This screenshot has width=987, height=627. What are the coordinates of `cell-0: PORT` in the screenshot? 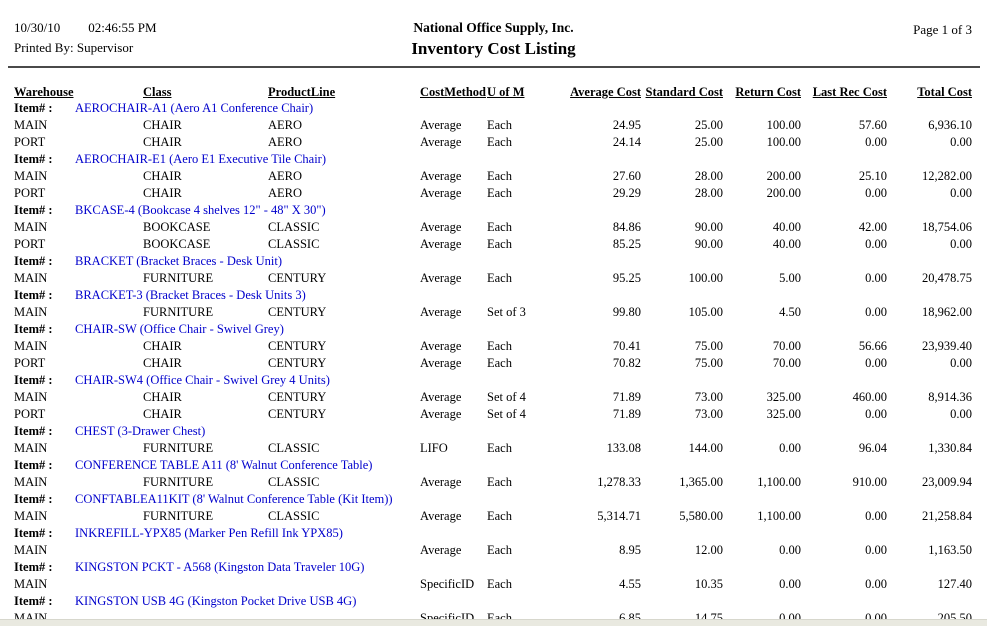 It's located at (30, 142).